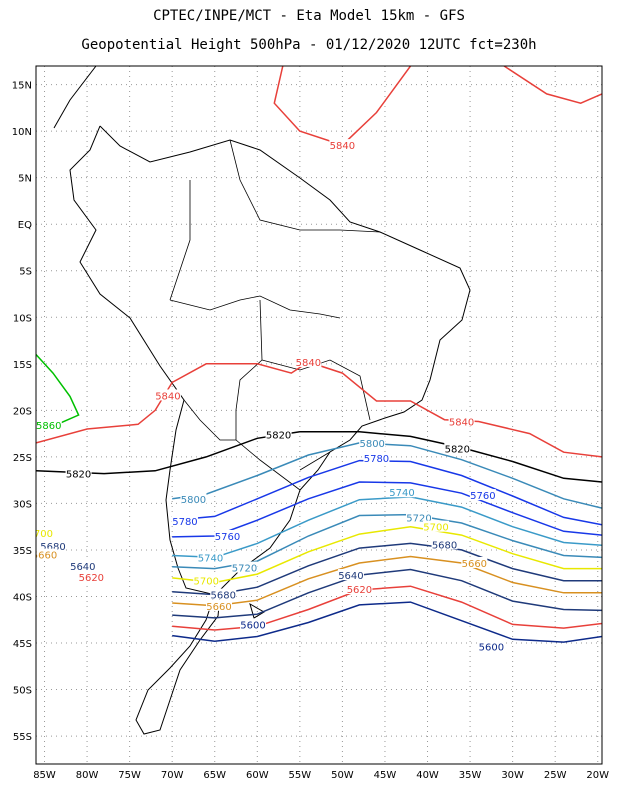 This screenshot has height=800, width=618. I want to click on contour-label: 5740, so click(401, 493).